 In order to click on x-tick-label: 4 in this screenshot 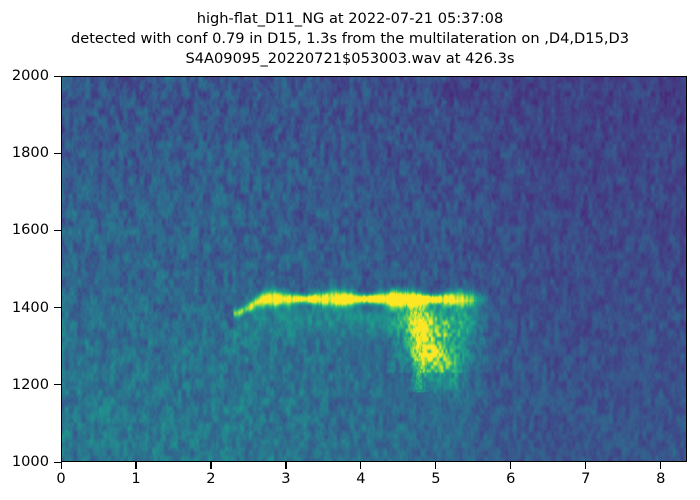, I will do `click(361, 478)`.